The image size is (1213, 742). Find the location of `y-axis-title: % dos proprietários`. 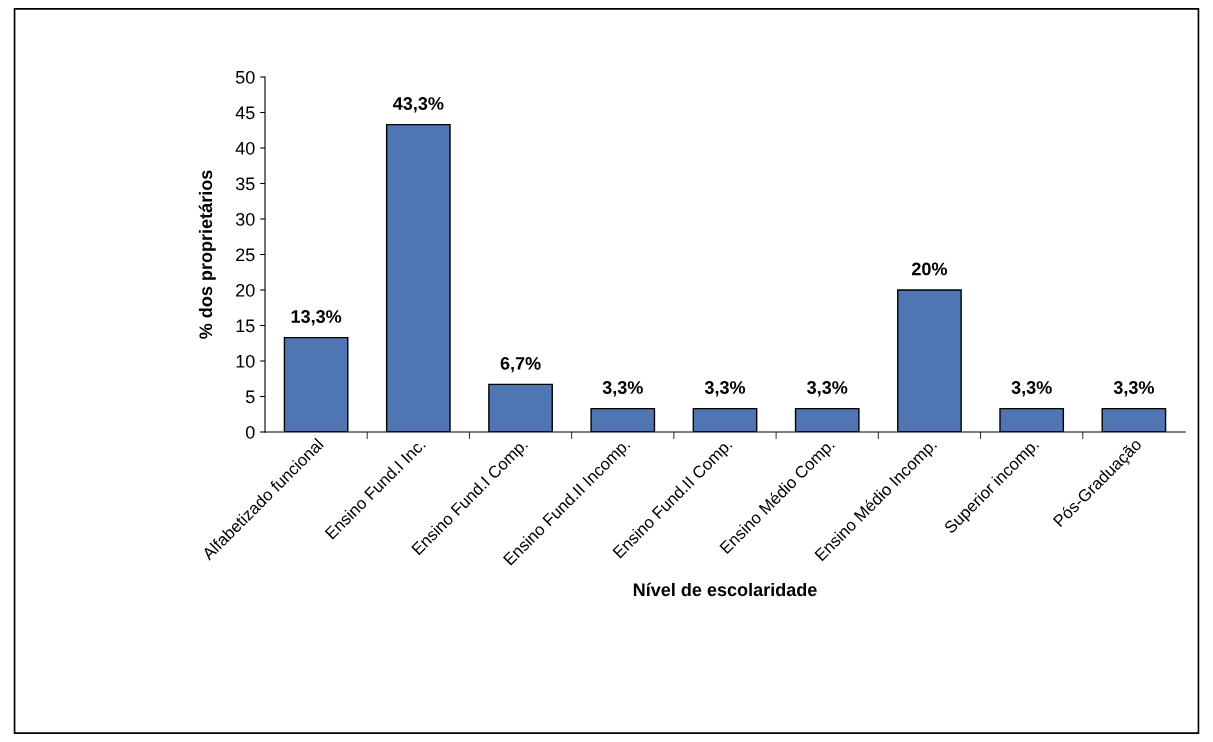

y-axis-title: % dos proprietários is located at coordinates (207, 254).